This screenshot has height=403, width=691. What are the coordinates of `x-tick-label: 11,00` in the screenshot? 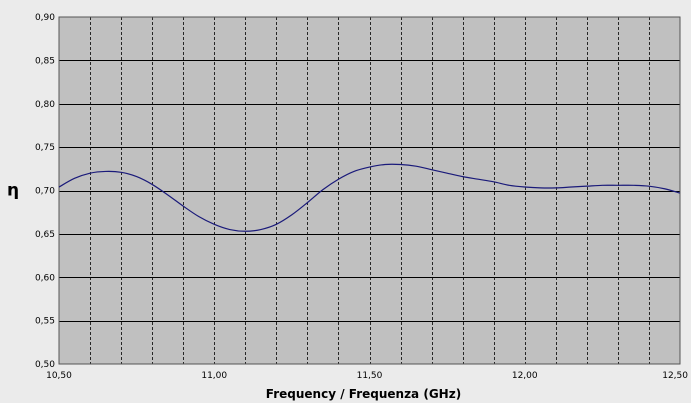 It's located at (214, 376).